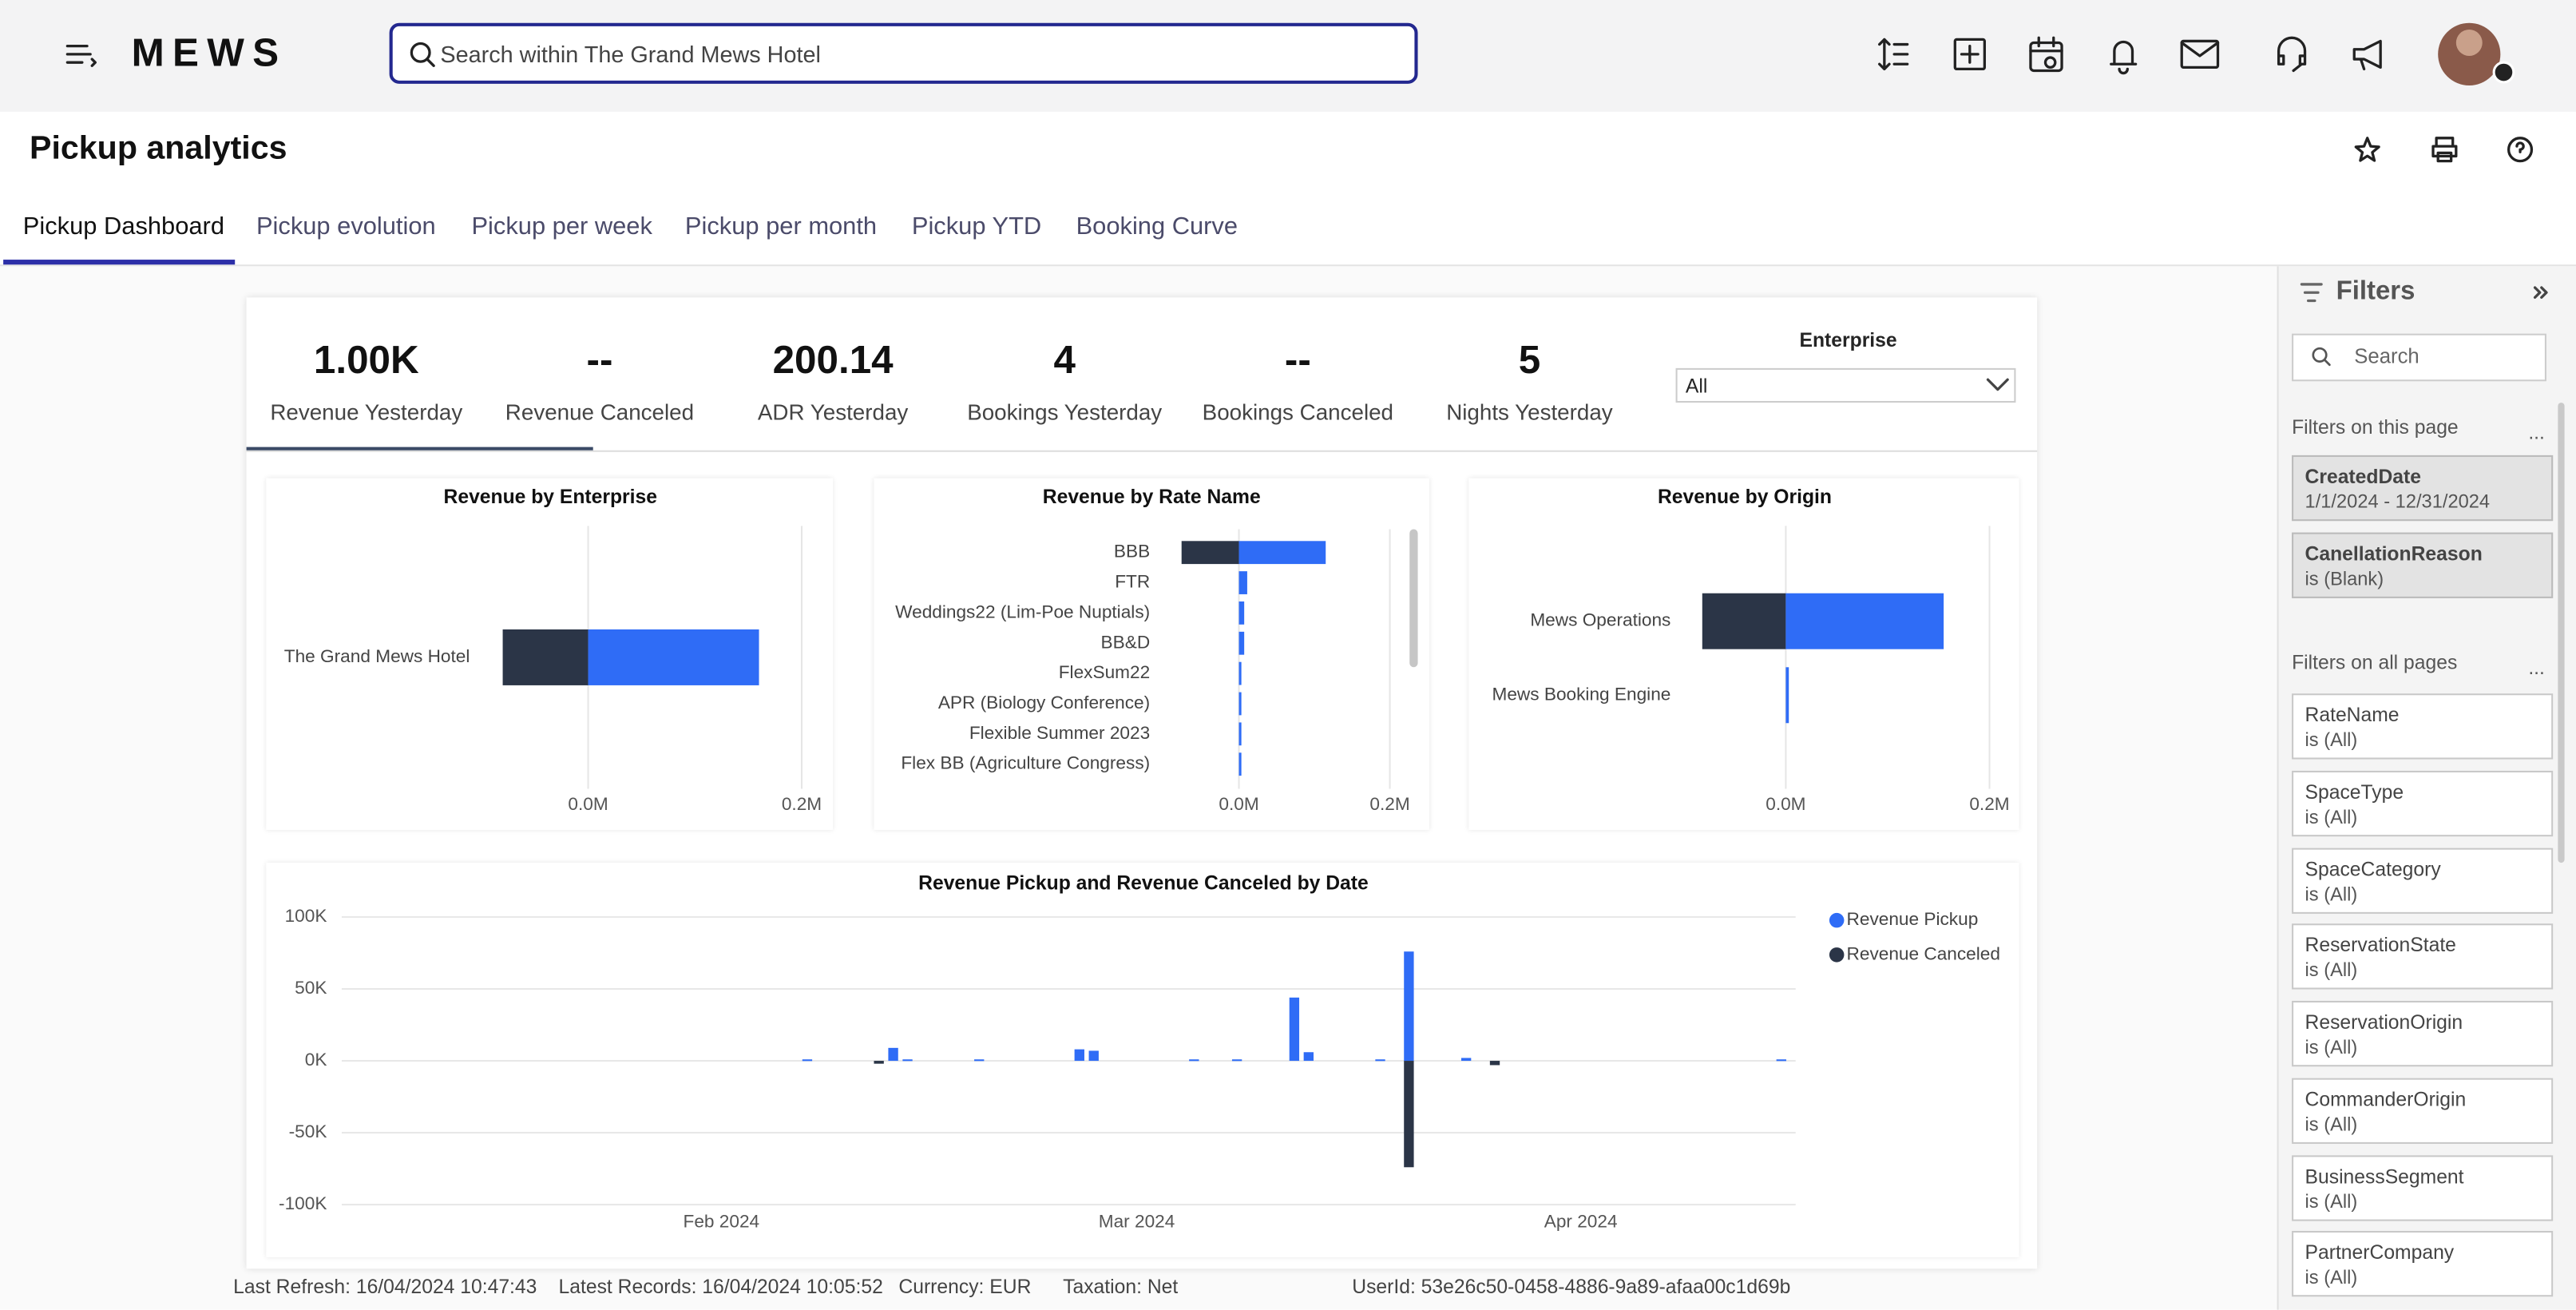 This screenshot has height=1310, width=2576. I want to click on filter-name: CommanderOrigin, so click(2386, 1099).